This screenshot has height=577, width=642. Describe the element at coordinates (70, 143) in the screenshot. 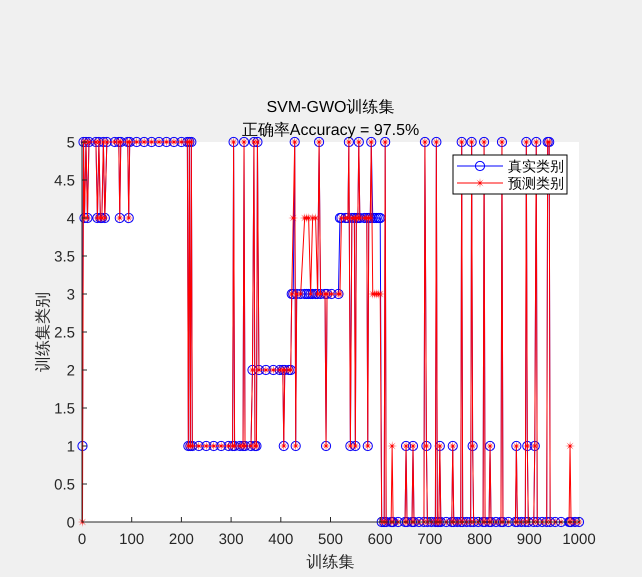

I see `y-tick-label: 5` at that location.